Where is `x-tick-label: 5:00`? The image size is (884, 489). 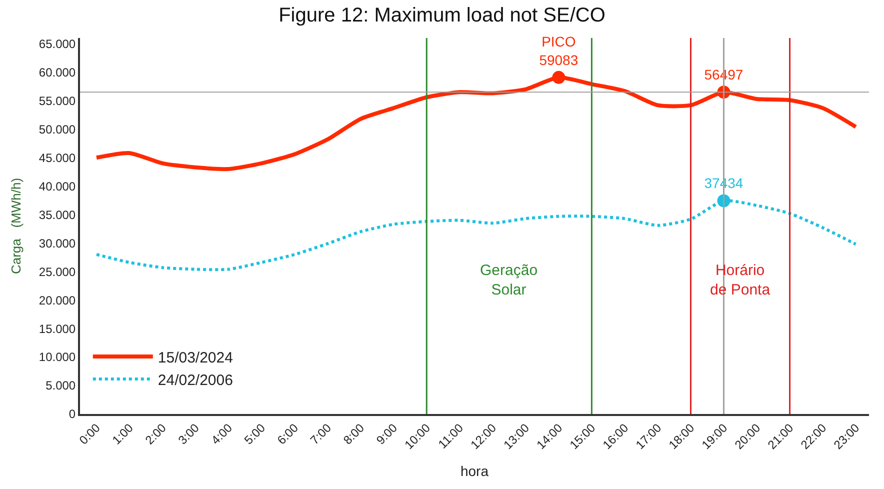 x-tick-label: 5:00 is located at coordinates (255, 434).